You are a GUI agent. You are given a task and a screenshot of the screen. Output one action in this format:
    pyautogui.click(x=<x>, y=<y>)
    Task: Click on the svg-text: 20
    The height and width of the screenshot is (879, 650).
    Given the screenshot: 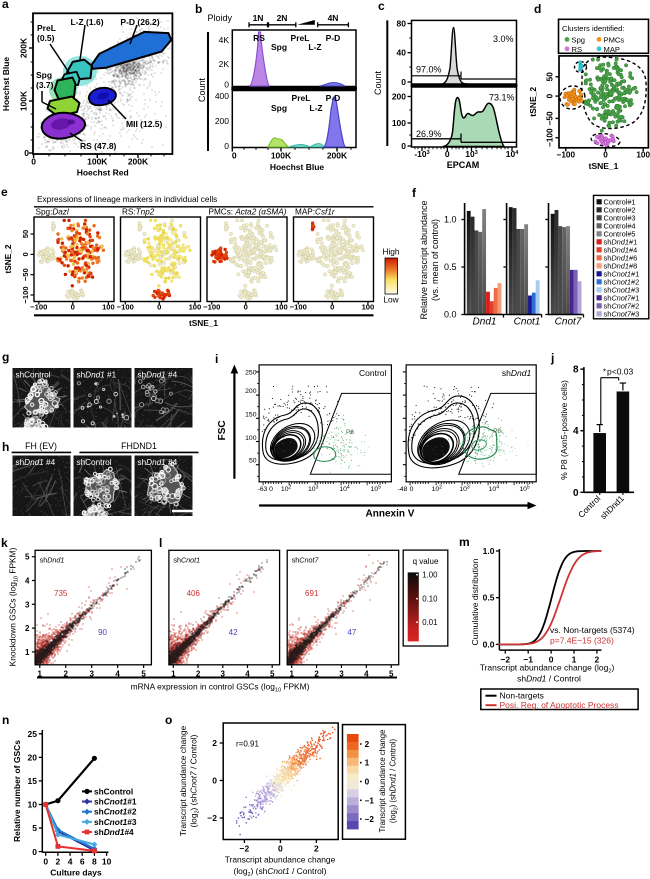 What is the action you would take?
    pyautogui.click(x=33, y=758)
    